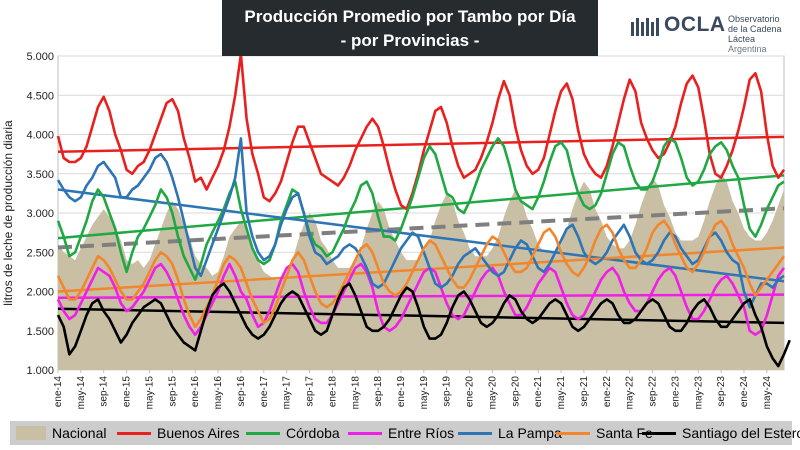  I want to click on x-tick-label: sep-17, so click(310, 391).